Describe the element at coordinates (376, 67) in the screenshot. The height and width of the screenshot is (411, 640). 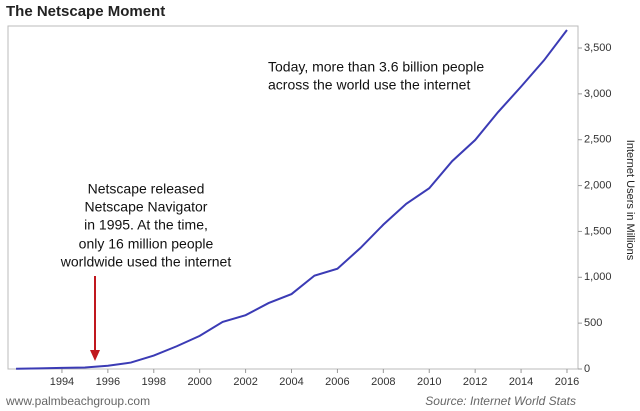
I see `annotation: Today, more than 3.6 billion people` at that location.